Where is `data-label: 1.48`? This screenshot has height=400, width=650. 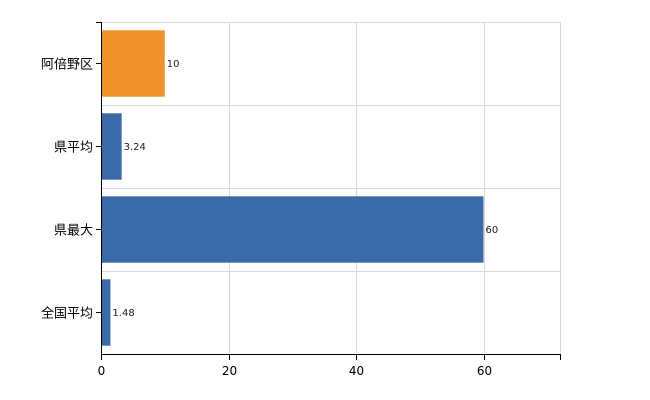 data-label: 1.48 is located at coordinates (123, 313).